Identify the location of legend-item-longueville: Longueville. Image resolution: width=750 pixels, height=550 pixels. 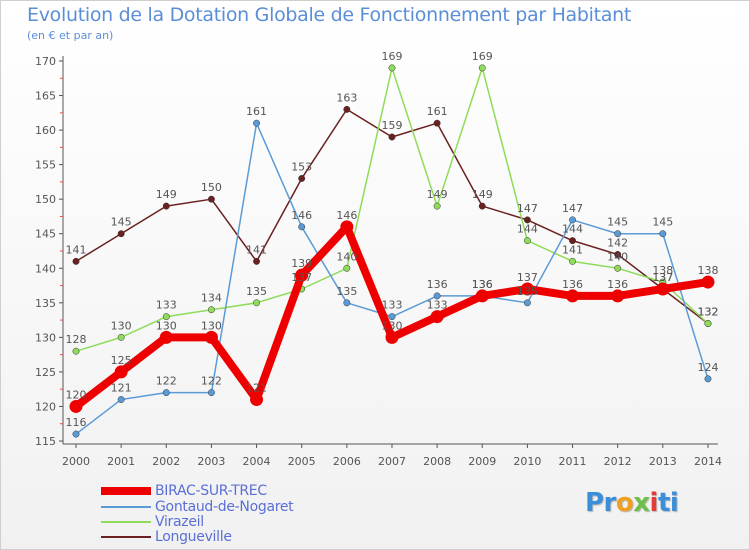
(231, 537).